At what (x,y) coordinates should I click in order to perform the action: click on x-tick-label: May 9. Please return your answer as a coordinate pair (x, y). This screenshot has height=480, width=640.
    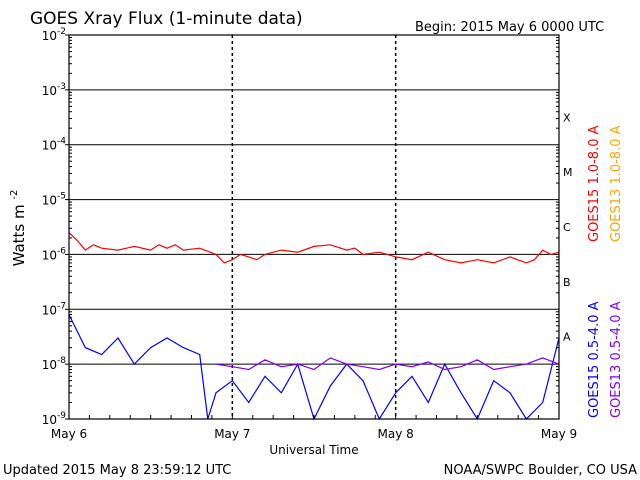
    Looking at the image, I should click on (559, 434).